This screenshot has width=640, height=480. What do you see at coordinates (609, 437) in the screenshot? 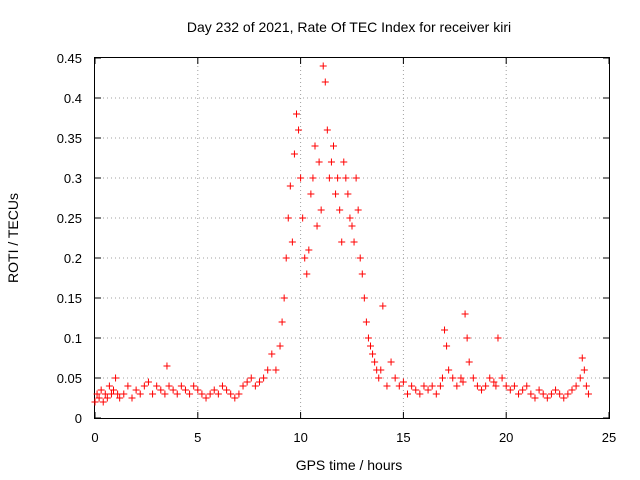
I see `x-tick-label: 25` at bounding box center [609, 437].